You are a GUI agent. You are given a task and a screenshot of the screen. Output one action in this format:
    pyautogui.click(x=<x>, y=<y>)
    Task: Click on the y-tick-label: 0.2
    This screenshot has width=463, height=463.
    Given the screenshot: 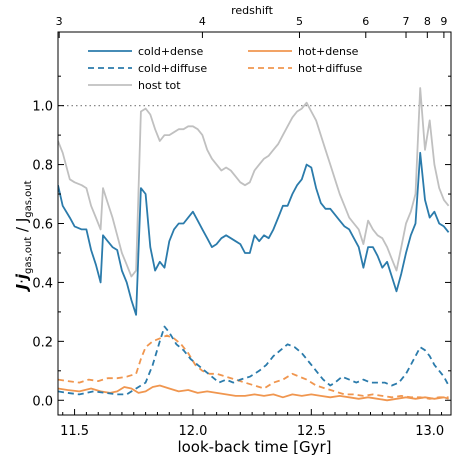 What is the action you would take?
    pyautogui.click(x=42, y=342)
    